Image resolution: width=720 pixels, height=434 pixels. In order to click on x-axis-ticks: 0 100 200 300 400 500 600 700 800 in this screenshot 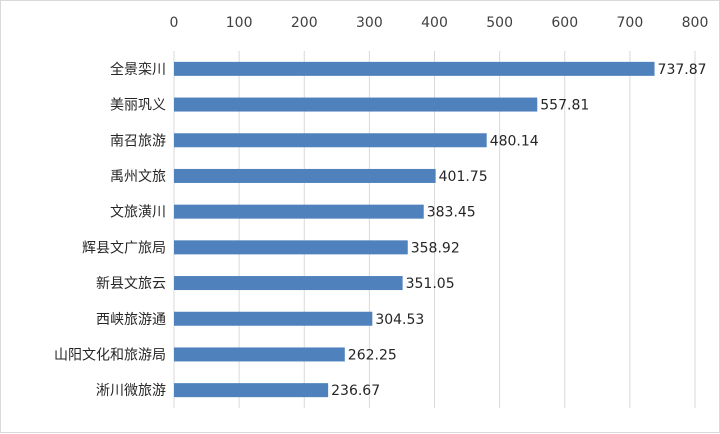, I will do `click(439, 23)`.